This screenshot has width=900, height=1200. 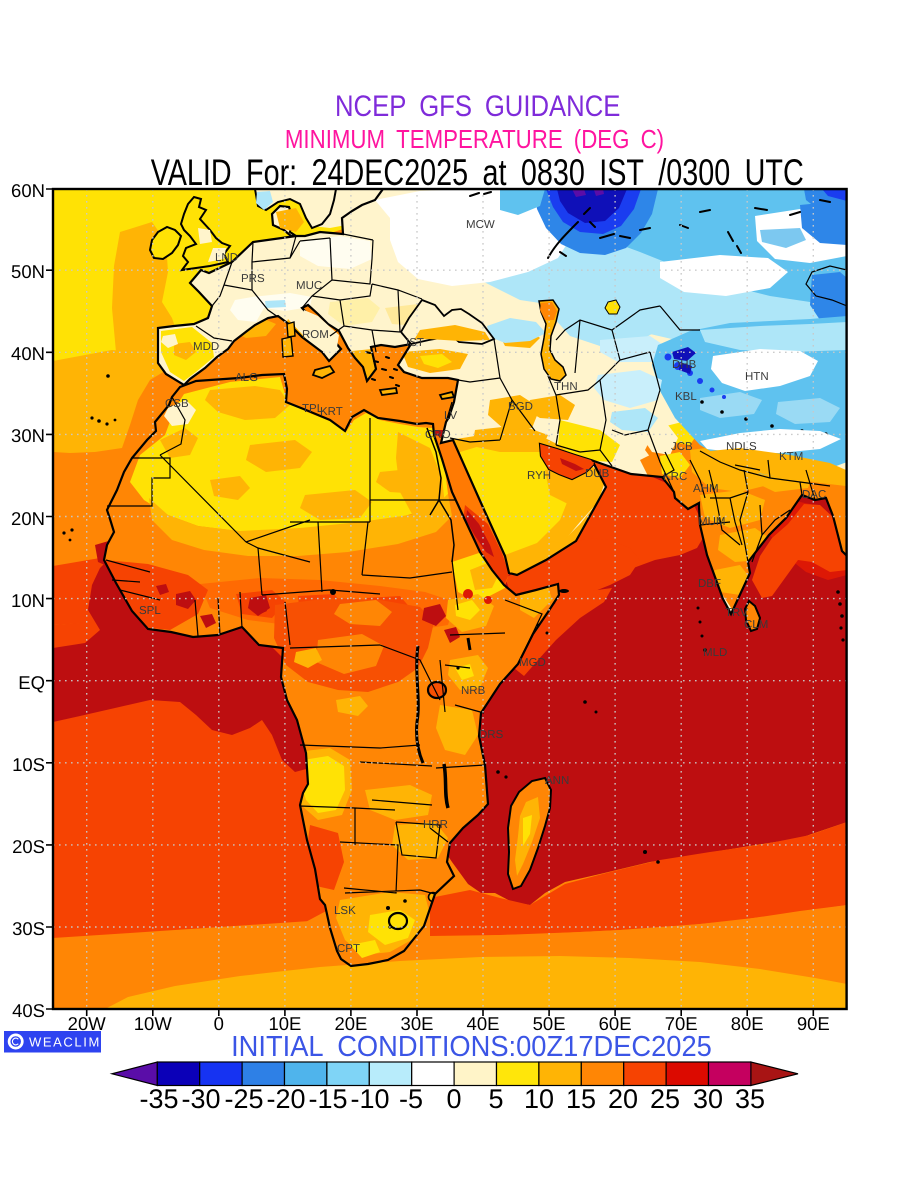 I want to click on svg-text: TRV, so click(x=736, y=613).